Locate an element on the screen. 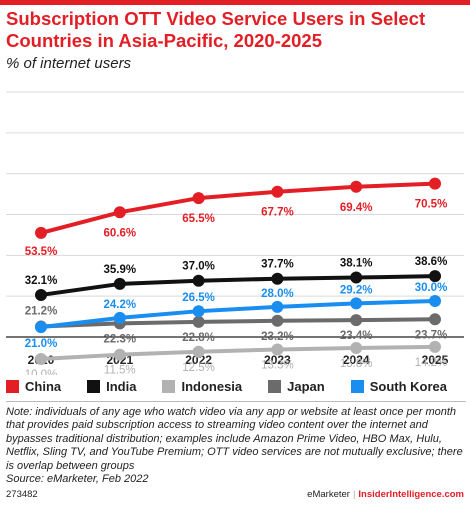 The height and width of the screenshot is (507, 470). data-label: 67.7% is located at coordinates (277, 213).